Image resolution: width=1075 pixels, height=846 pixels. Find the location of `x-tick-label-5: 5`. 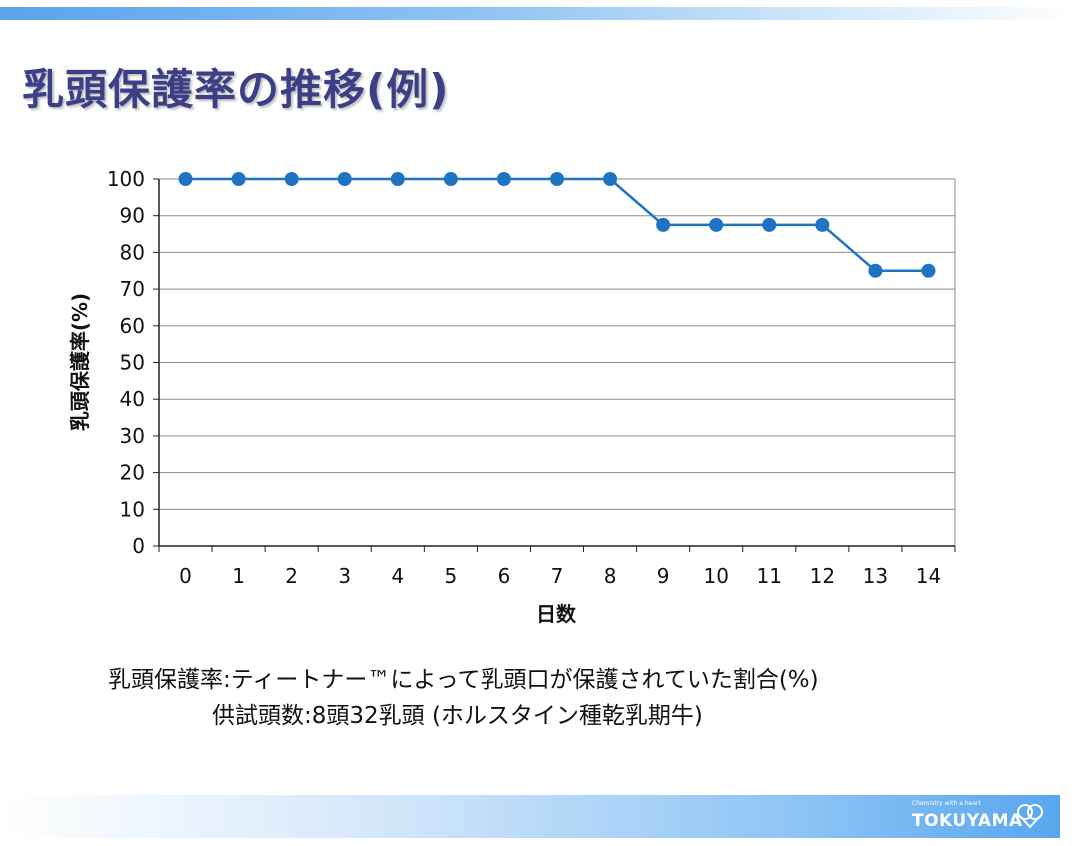

x-tick-label-5: 5 is located at coordinates (450, 576).